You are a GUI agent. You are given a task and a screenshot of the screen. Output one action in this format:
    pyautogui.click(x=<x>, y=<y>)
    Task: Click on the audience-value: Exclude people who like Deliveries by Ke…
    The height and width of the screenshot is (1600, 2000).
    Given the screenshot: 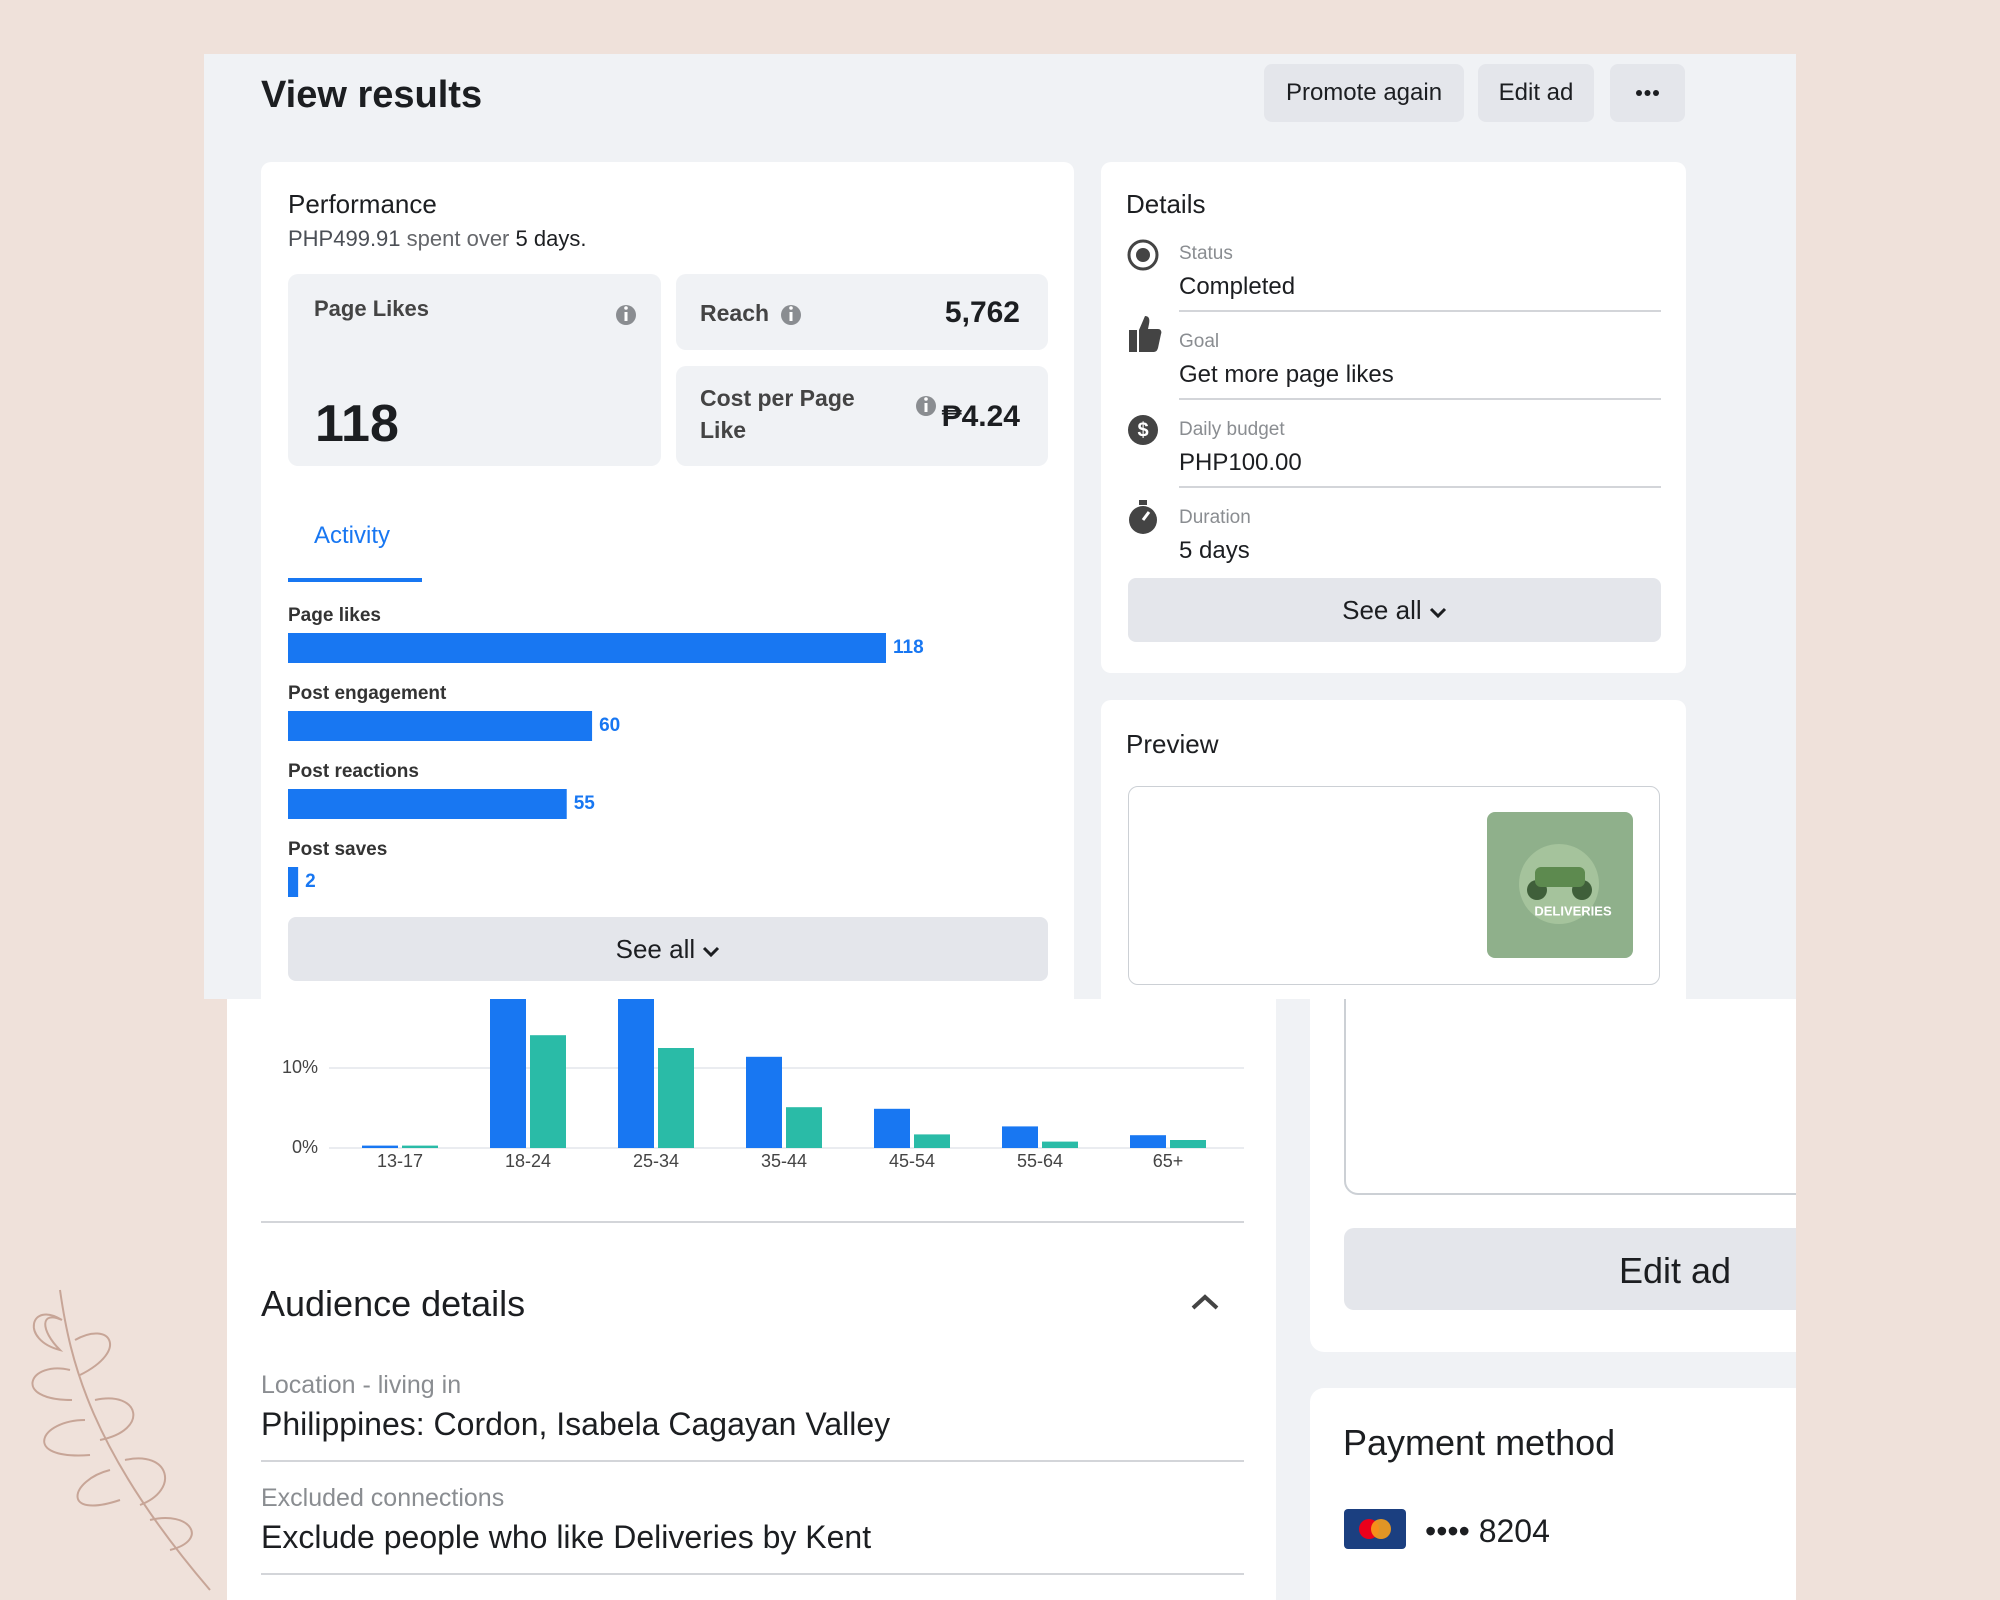 What is the action you would take?
    pyautogui.click(x=566, y=1537)
    